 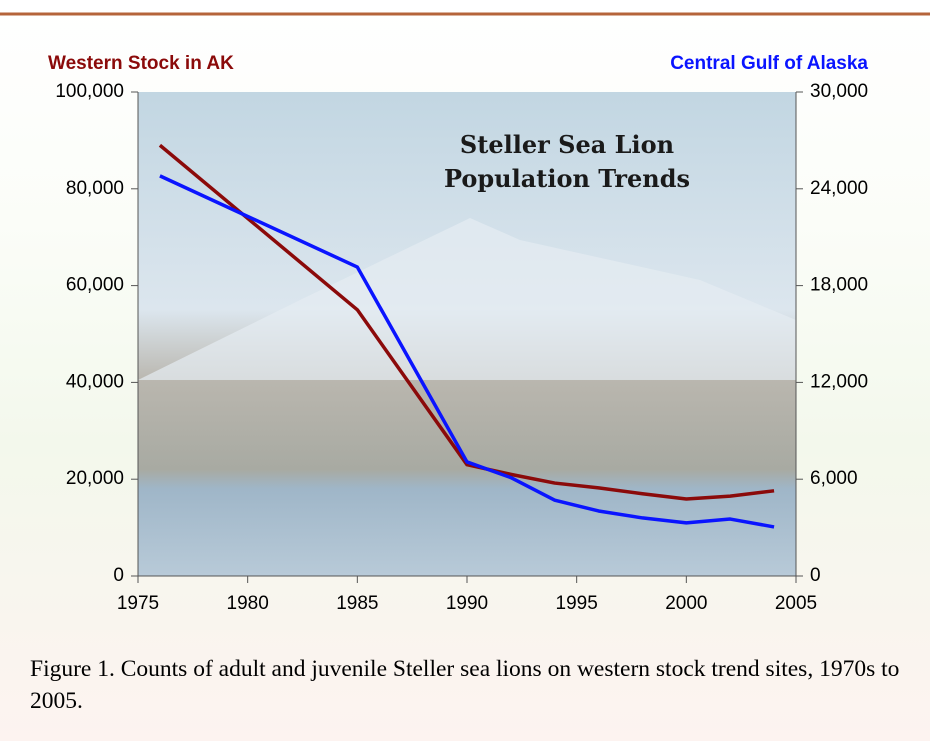 What do you see at coordinates (357, 603) in the screenshot?
I see `x-tick-label: 1985` at bounding box center [357, 603].